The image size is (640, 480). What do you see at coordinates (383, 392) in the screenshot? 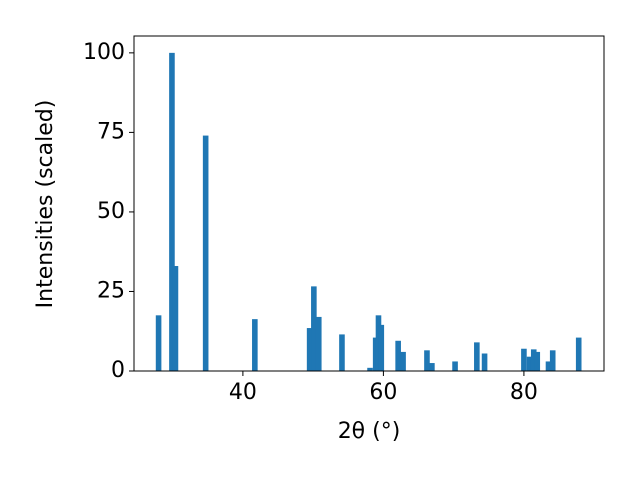
I see `x-tick-label: 60` at bounding box center [383, 392].